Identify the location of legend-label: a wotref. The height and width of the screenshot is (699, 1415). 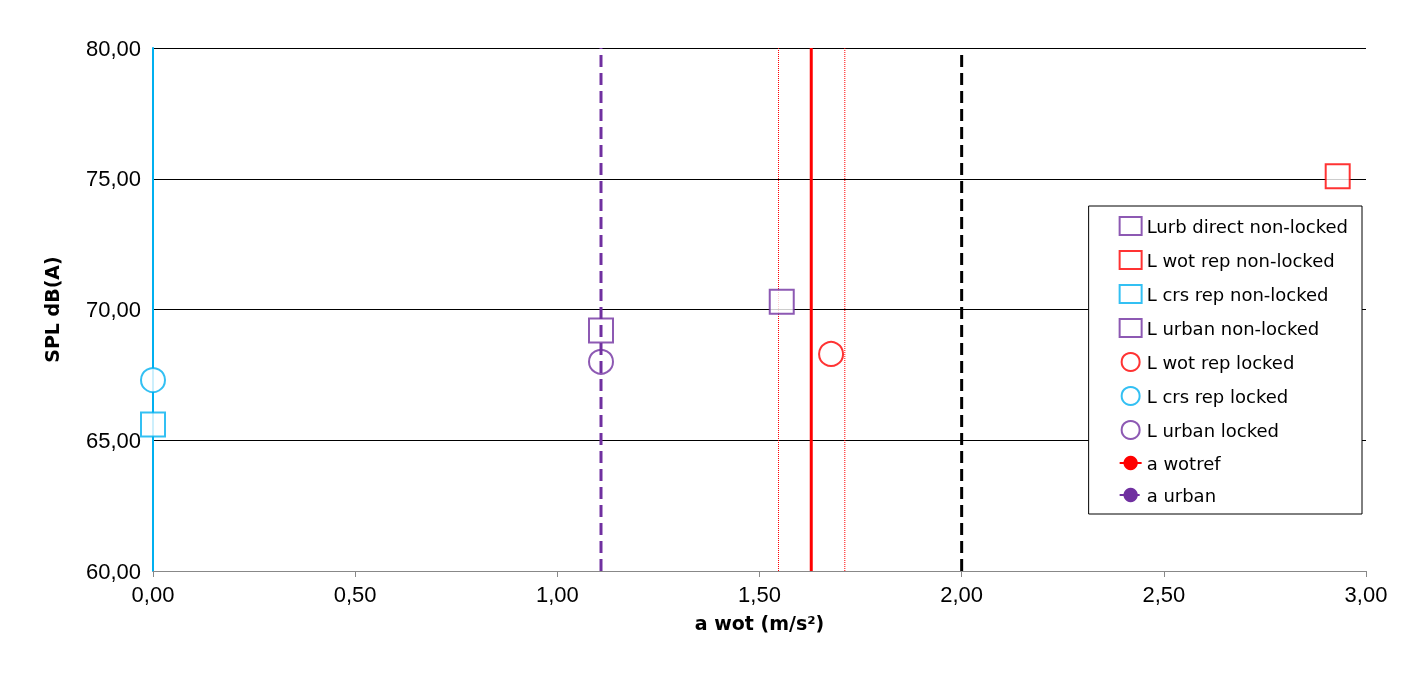
(1184, 463).